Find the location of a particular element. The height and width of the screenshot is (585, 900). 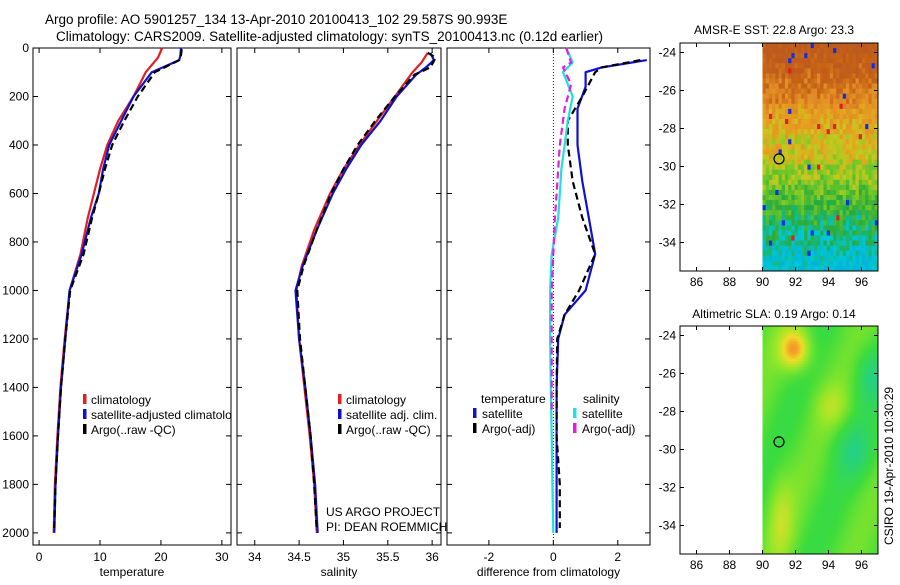

sla-map-xtick-label: 94 is located at coordinates (829, 565).